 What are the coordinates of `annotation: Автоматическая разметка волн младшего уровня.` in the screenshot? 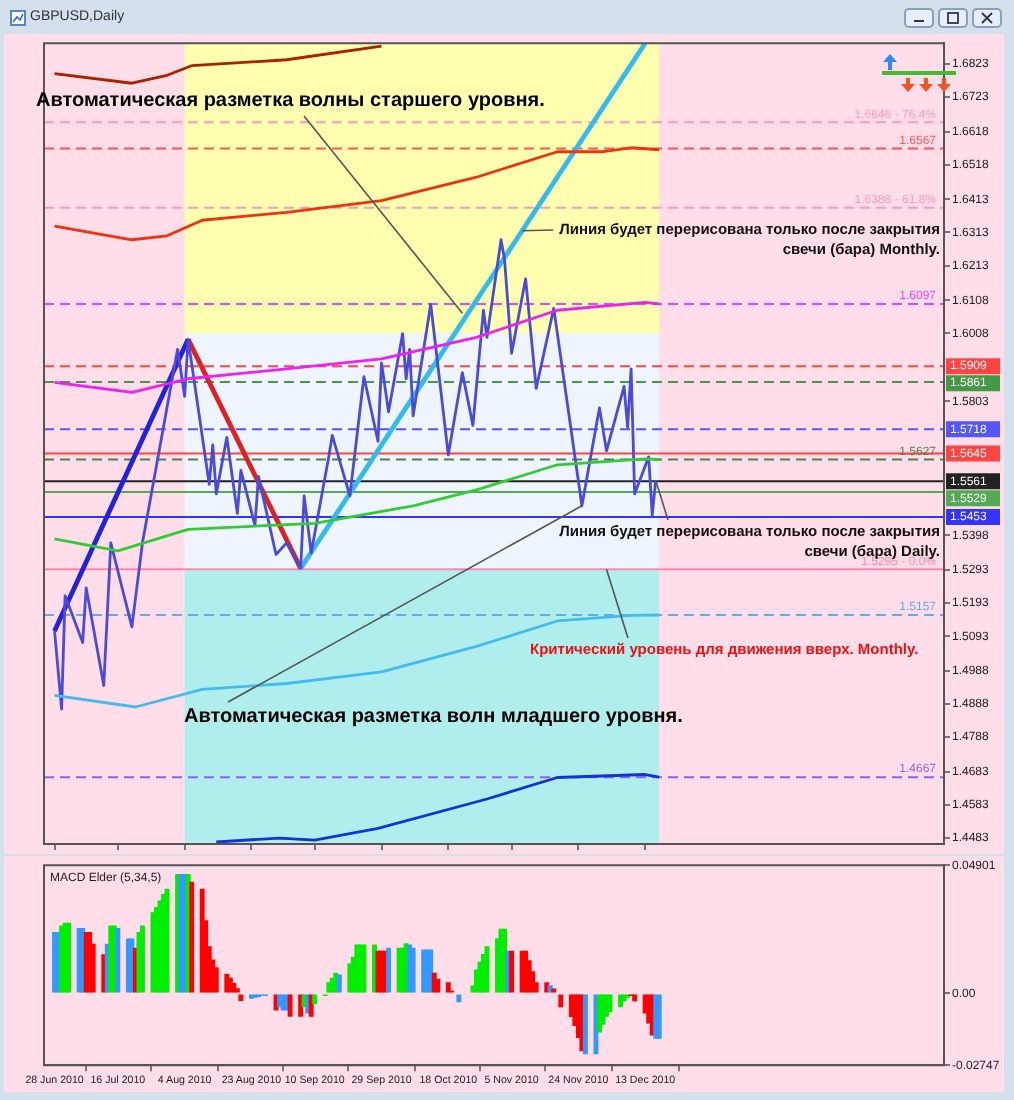 It's located at (434, 716).